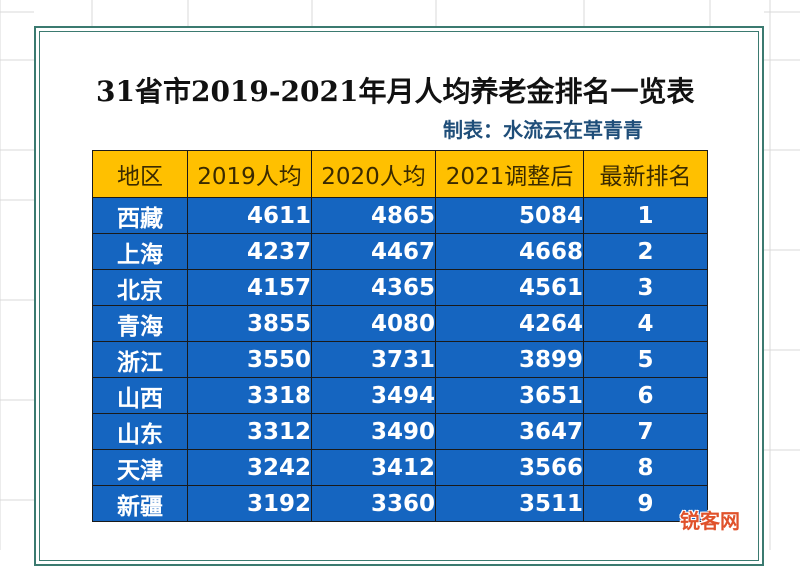 The image size is (800, 566). What do you see at coordinates (509, 431) in the screenshot?
I see `cell-2021: 3647` at bounding box center [509, 431].